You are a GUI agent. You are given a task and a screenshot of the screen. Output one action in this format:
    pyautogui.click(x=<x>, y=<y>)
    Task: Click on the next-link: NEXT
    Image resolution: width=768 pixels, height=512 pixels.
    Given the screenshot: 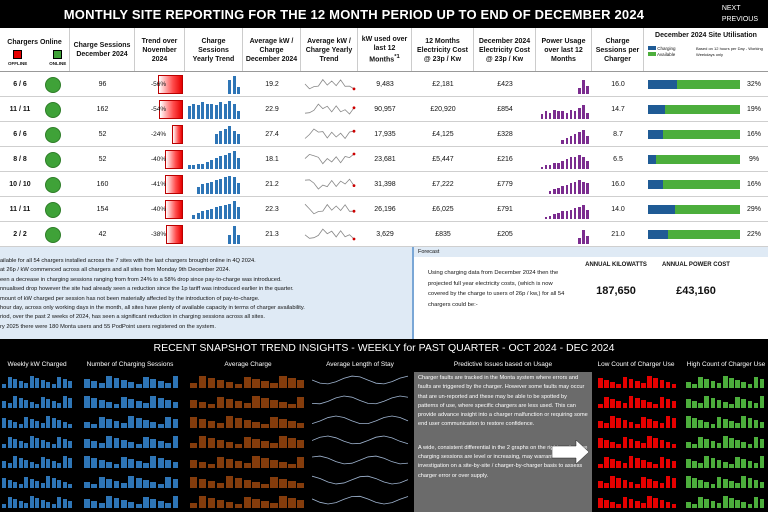 What is the action you would take?
    pyautogui.click(x=731, y=8)
    